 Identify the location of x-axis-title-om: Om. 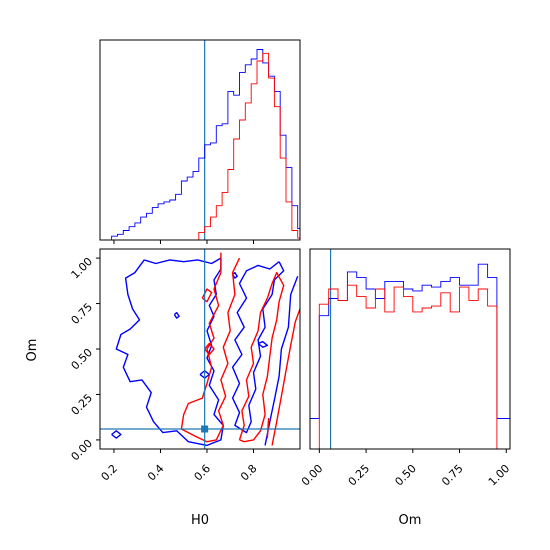
(410, 520).